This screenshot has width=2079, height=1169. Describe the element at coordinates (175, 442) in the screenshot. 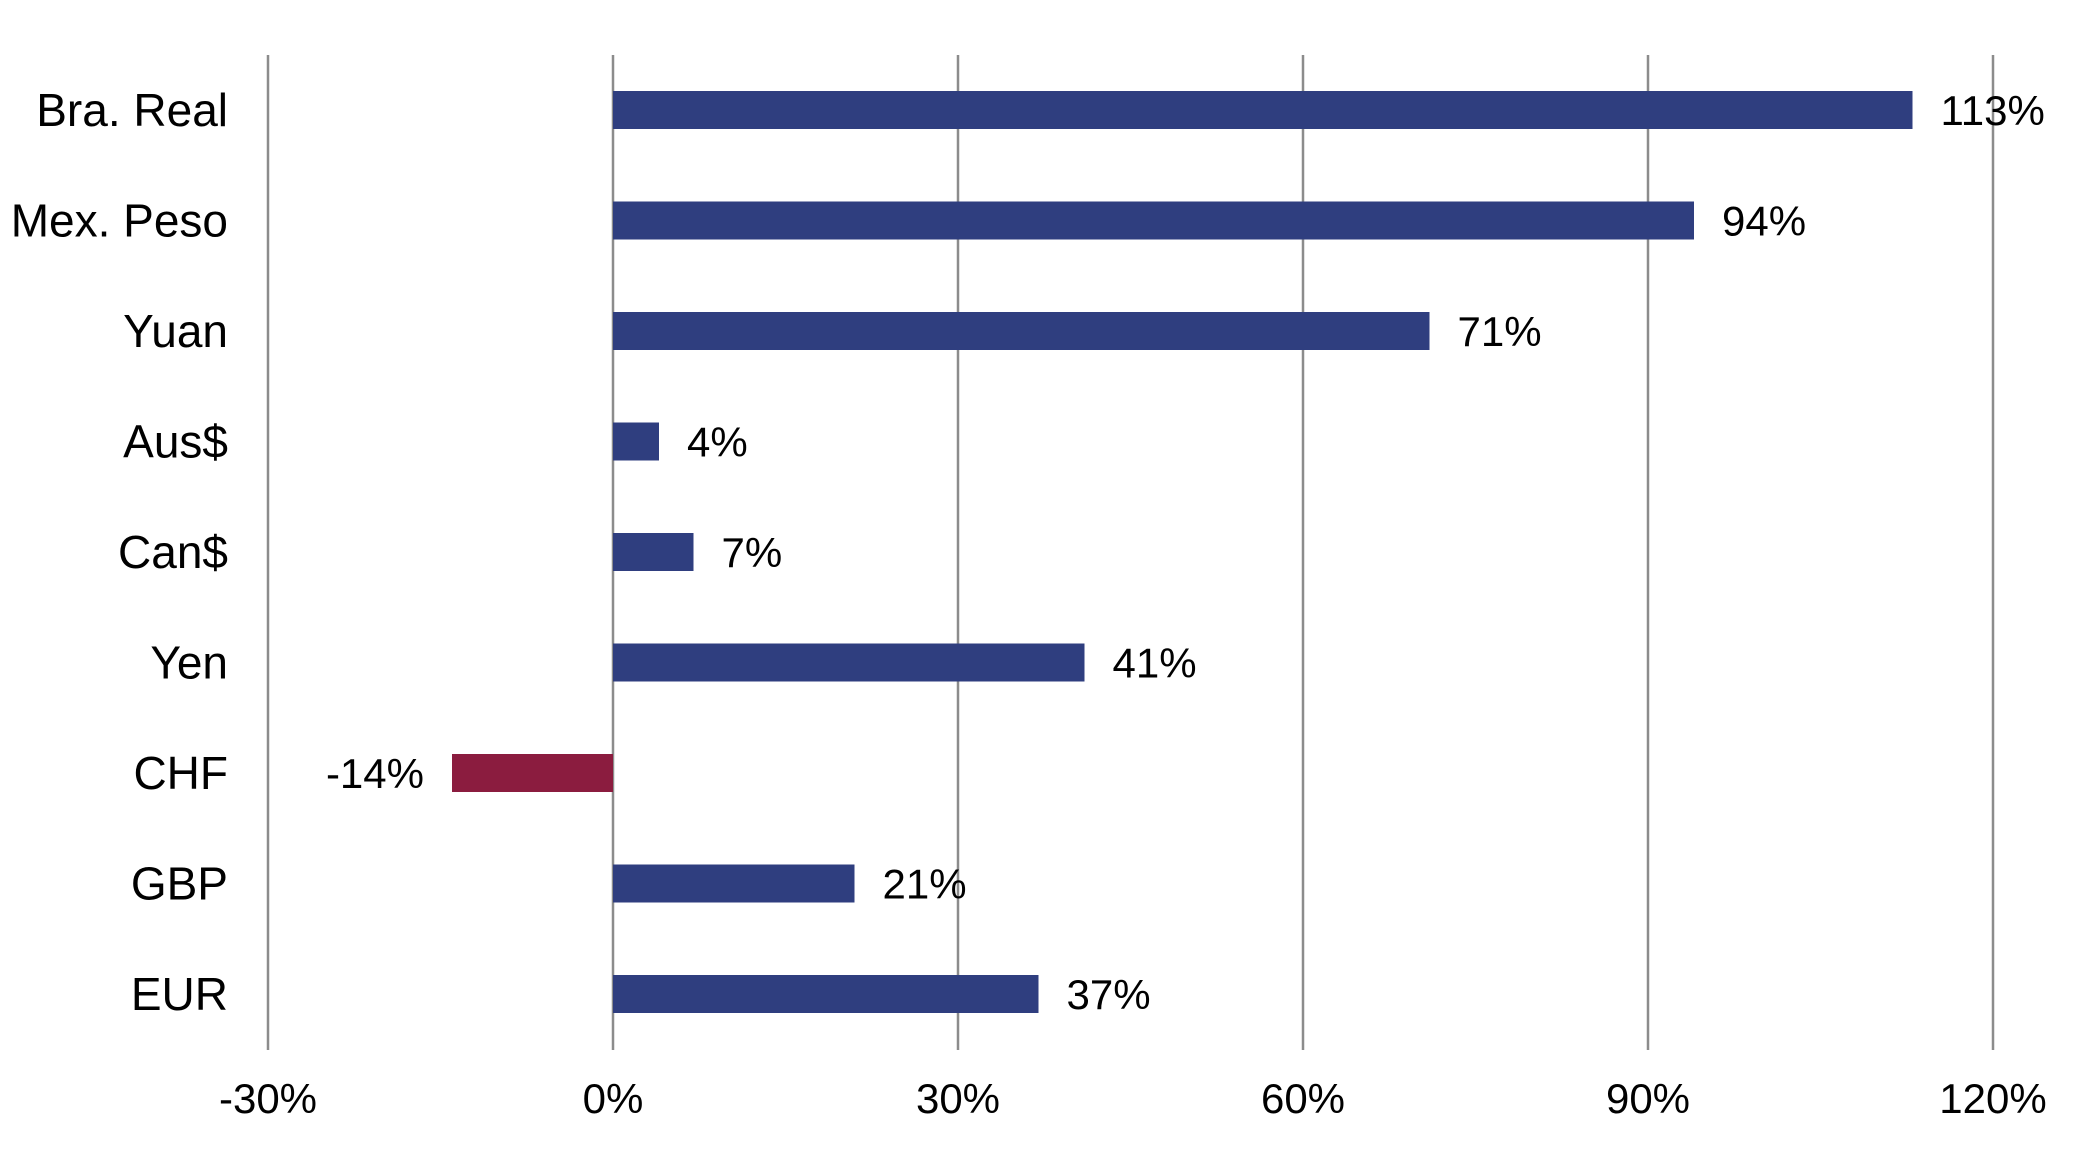

I see `category-label: Aus$` at that location.